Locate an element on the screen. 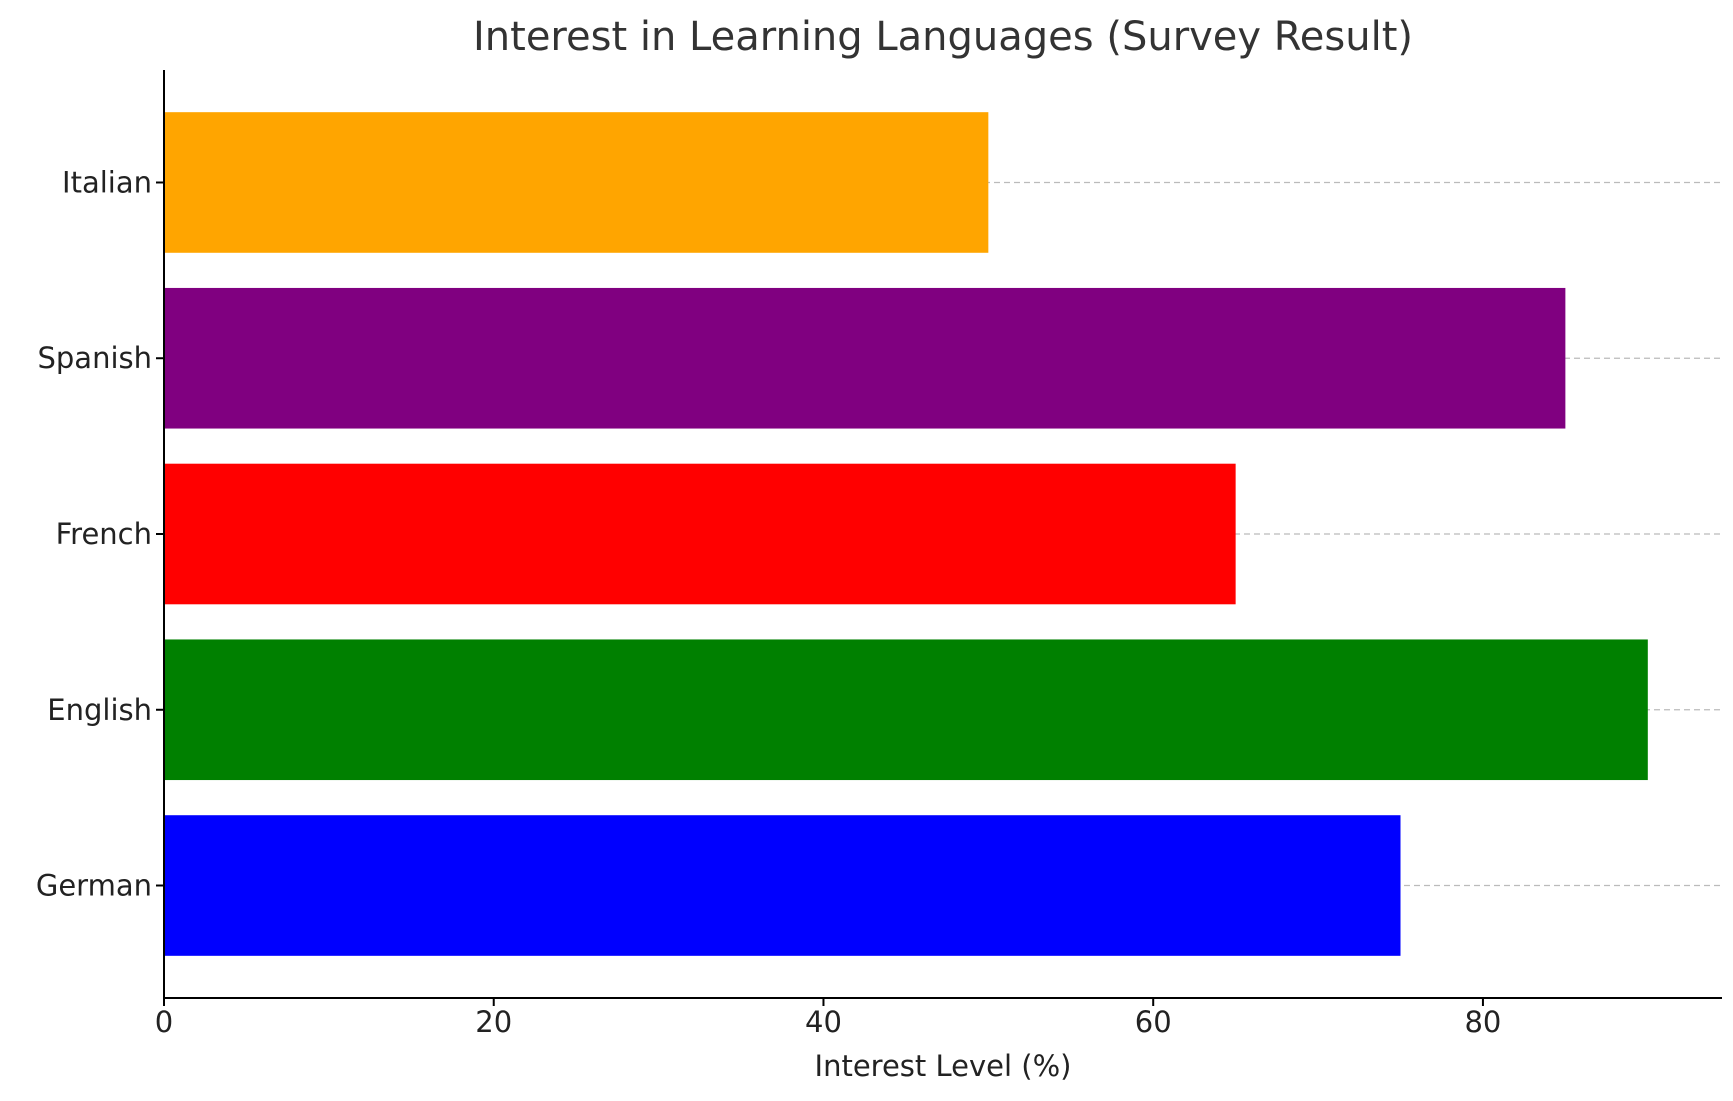 The image size is (1733, 1101). y-tick-label: English is located at coordinates (99, 710).